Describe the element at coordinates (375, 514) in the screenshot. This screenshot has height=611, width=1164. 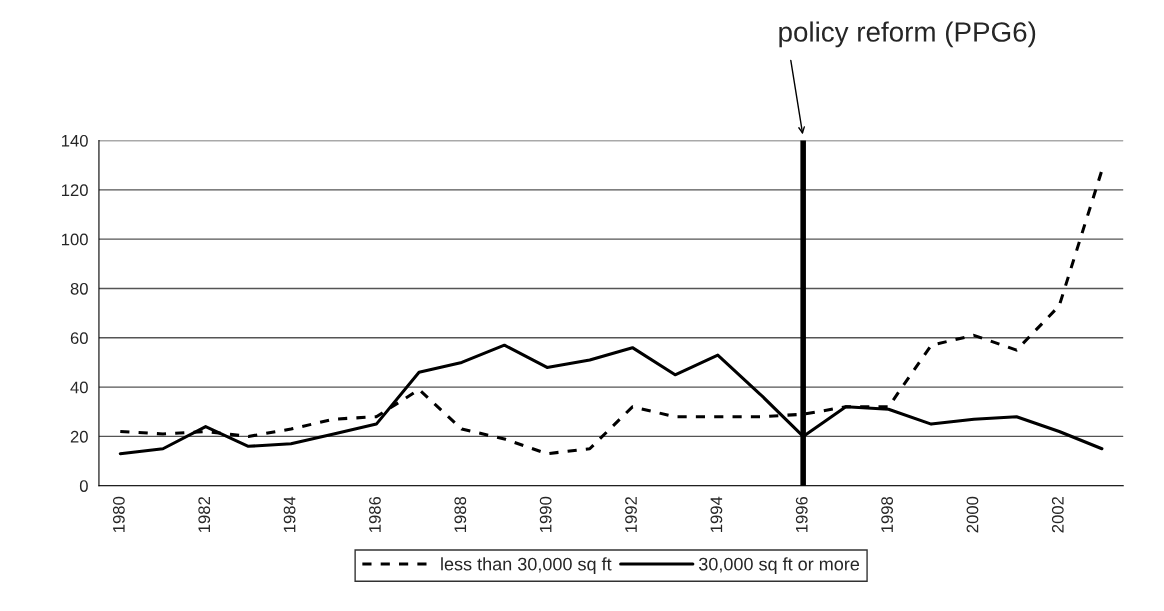
I see `x-tick-label: 1986` at that location.